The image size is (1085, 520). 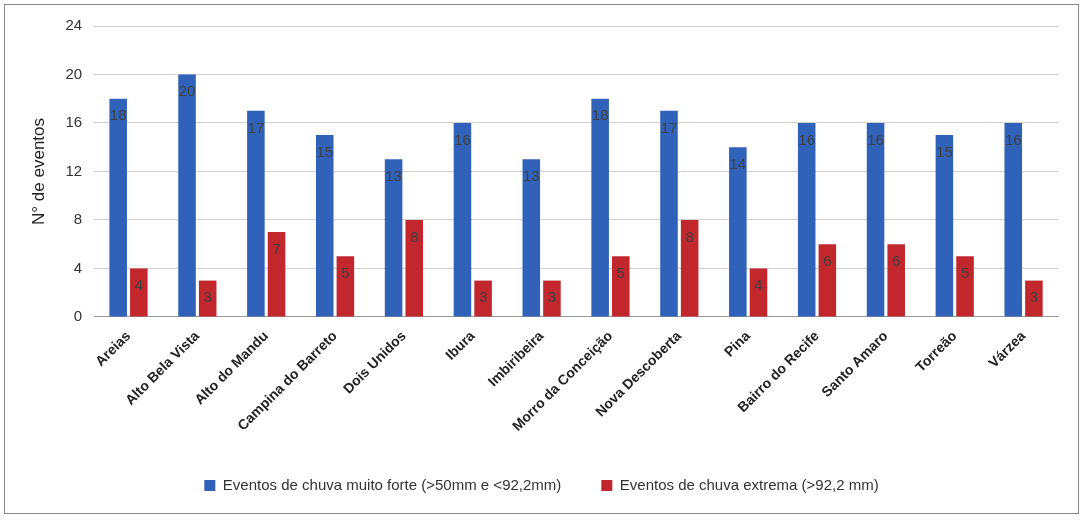 What do you see at coordinates (78, 219) in the screenshot?
I see `y-tick-label: 8` at bounding box center [78, 219].